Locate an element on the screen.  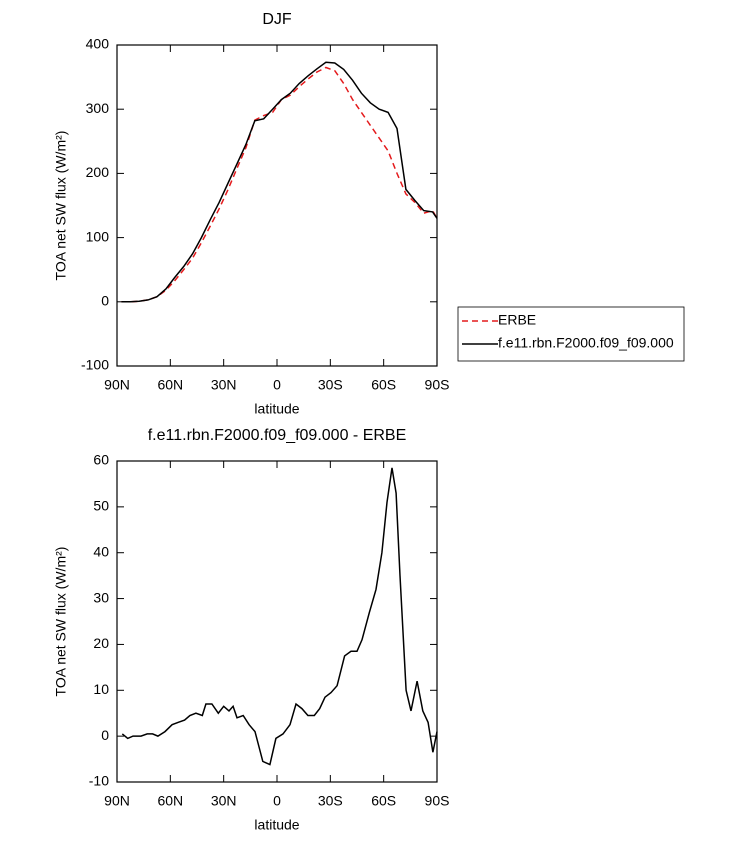
y-tick-label: 100 is located at coordinates (98, 236).